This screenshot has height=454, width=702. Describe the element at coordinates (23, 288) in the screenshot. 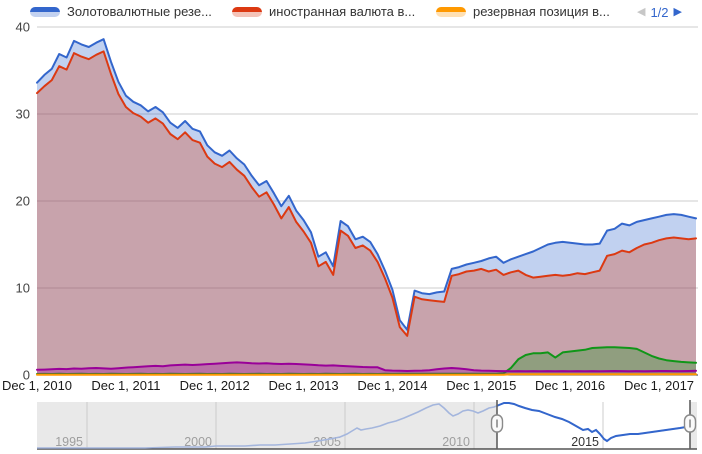

I see `y-axis-label-10: 10` at that location.